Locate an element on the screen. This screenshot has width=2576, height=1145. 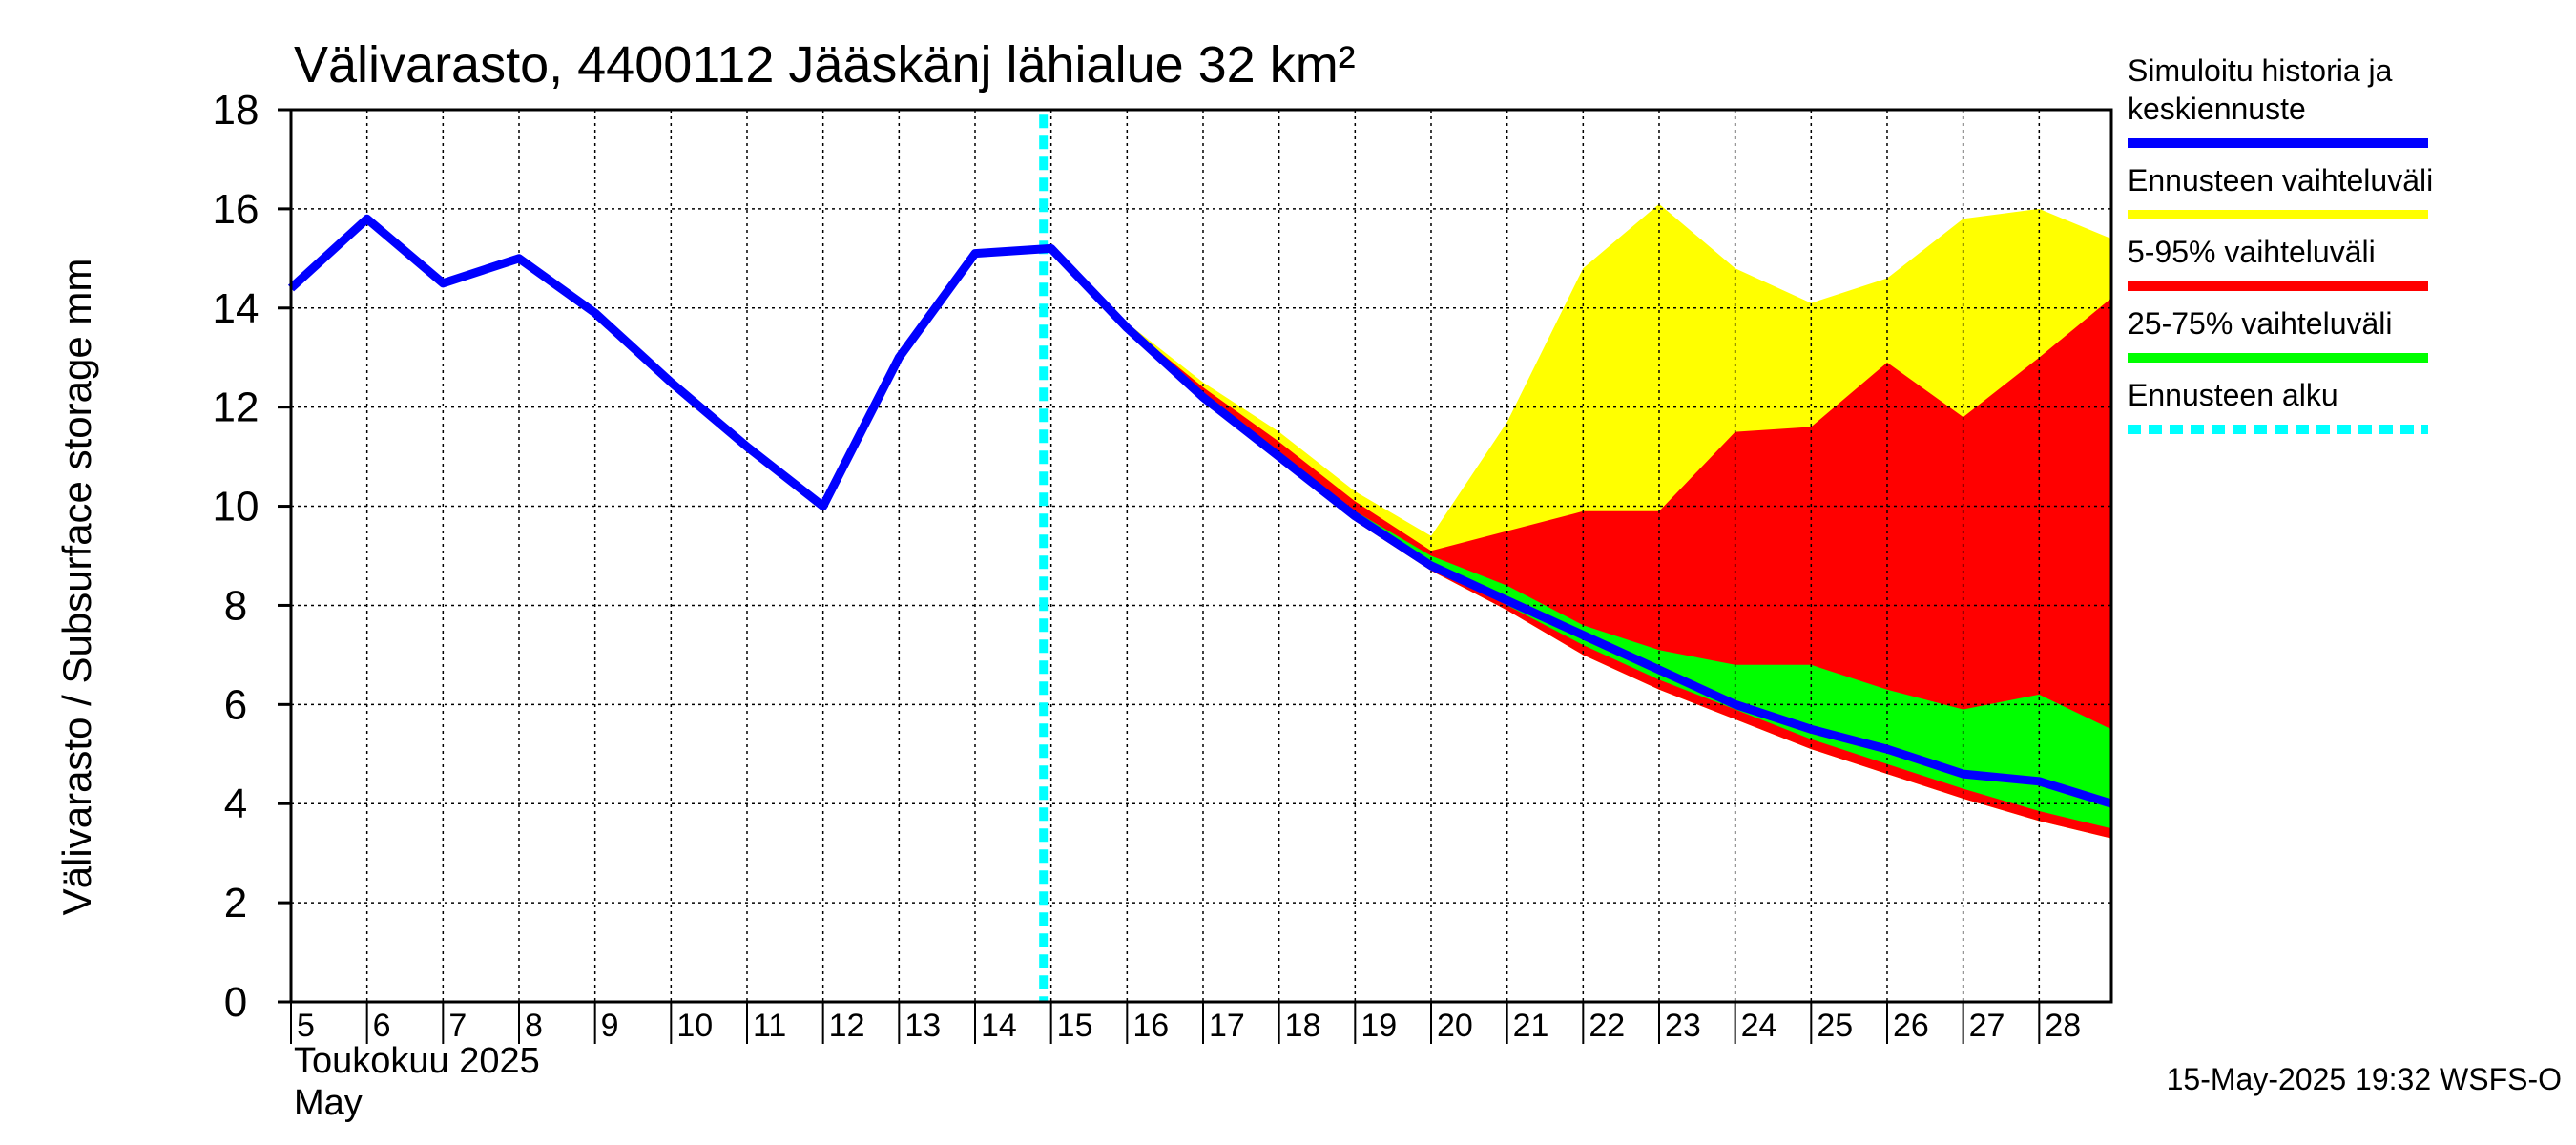
x-tick-label-6: 6 is located at coordinates (382, 1026).